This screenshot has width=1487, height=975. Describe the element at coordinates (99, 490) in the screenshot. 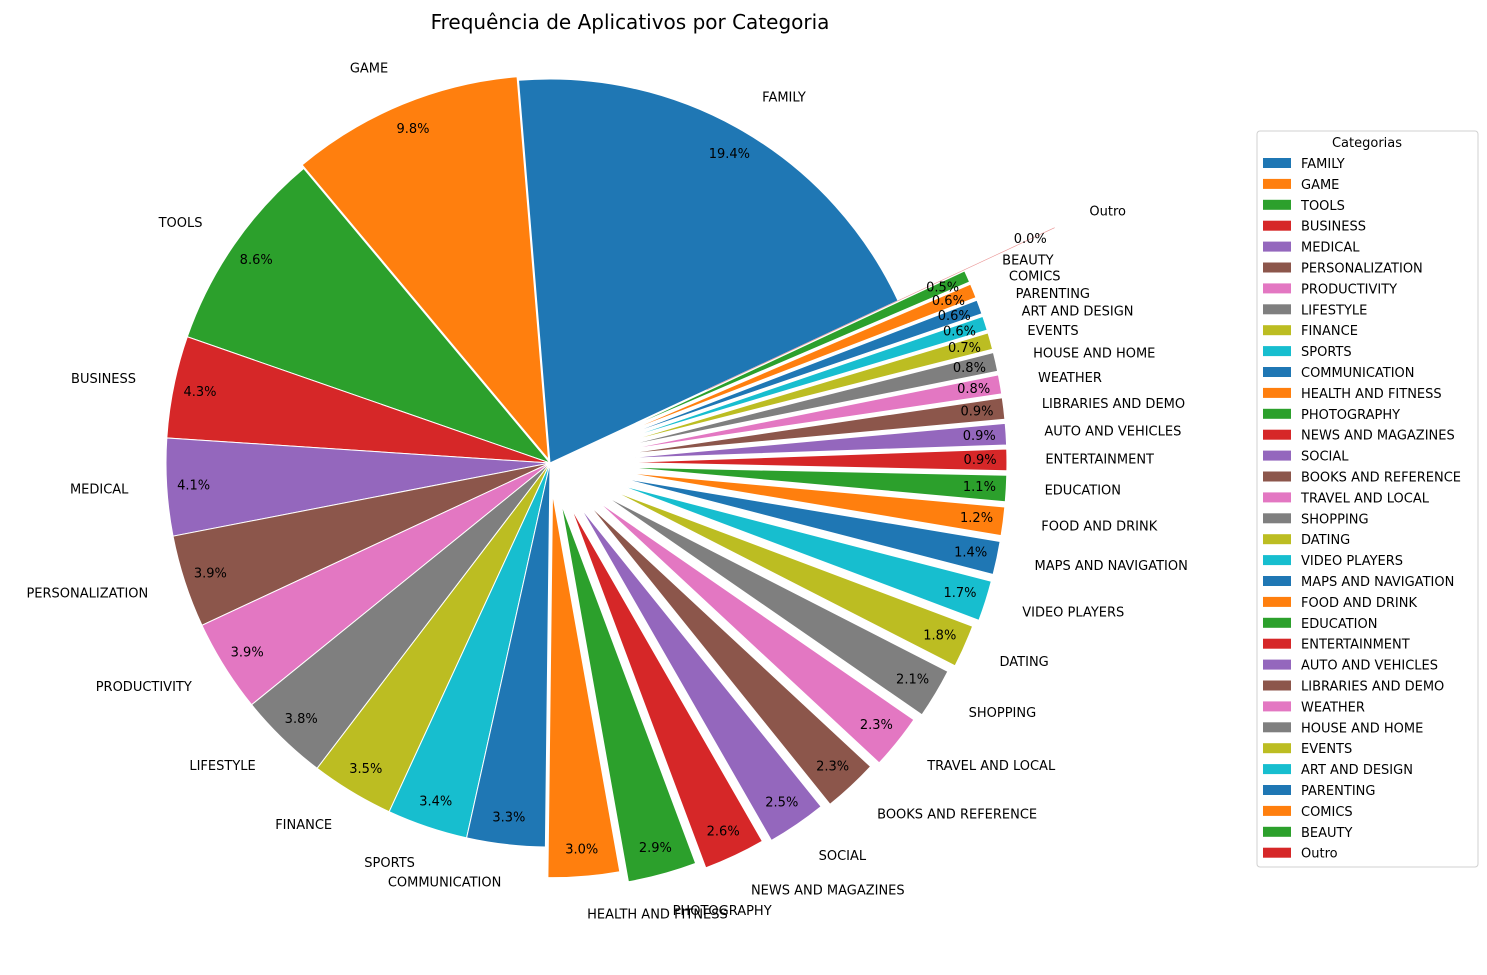

I see `slice-label: MEDICAL` at that location.